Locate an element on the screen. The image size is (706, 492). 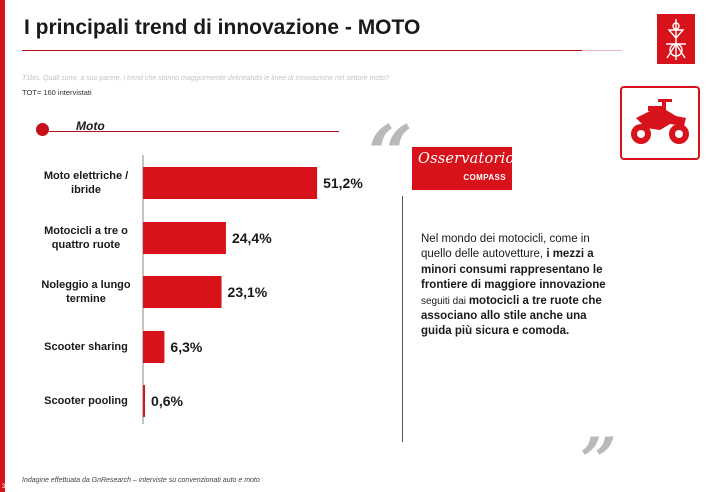
bar-value-label-2: 24,4% is located at coordinates (252, 238).